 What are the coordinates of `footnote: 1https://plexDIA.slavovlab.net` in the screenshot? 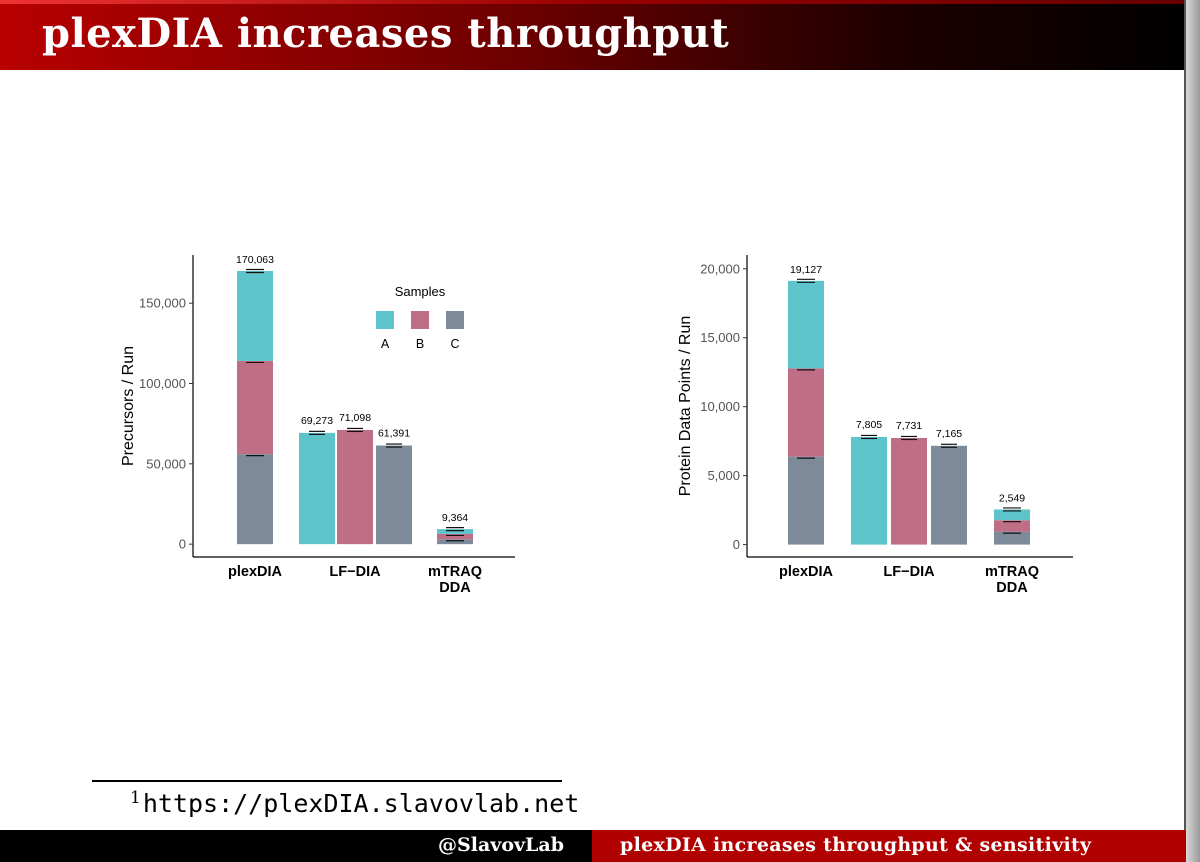 It's located at (354, 803).